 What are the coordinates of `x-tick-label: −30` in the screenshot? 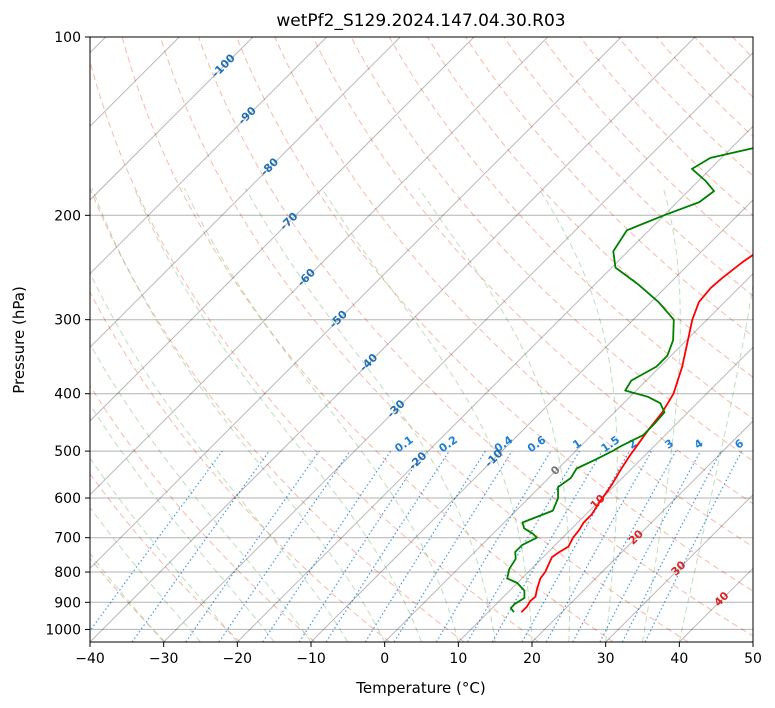 It's located at (164, 659).